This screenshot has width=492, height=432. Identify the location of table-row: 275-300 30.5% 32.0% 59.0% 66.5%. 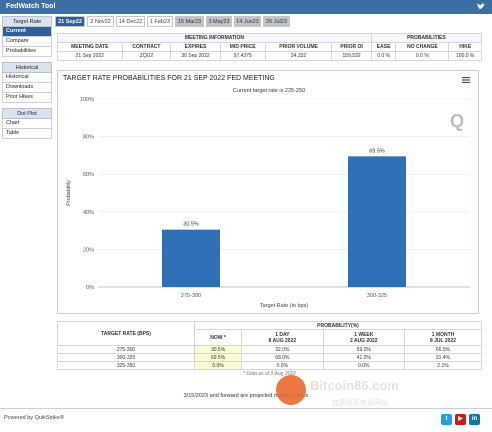
(270, 349).